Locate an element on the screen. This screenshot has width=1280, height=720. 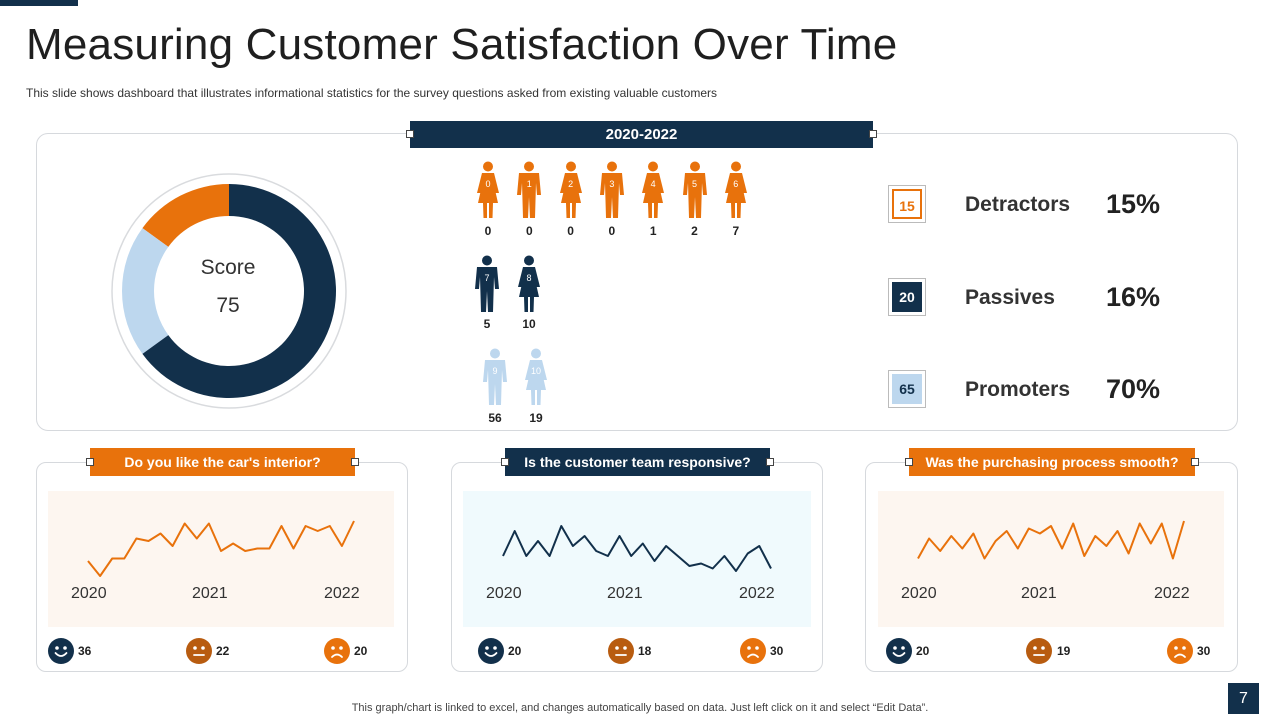
interior-plot-area is located at coordinates (221, 559).